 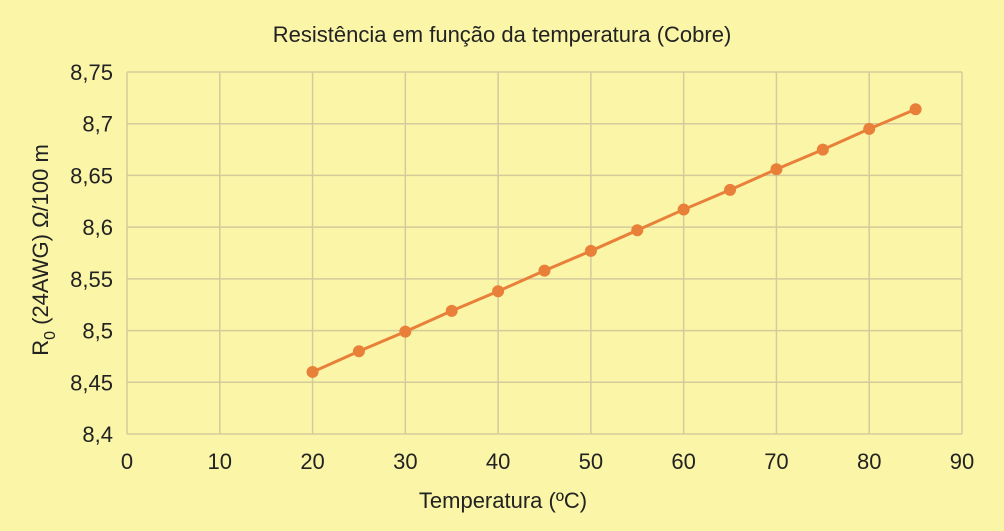 What do you see at coordinates (91, 253) in the screenshot?
I see `y-axis-ticks: 8,4 8,45 8,5 8,55 8,6 8,65 8,7 8,75` at bounding box center [91, 253].